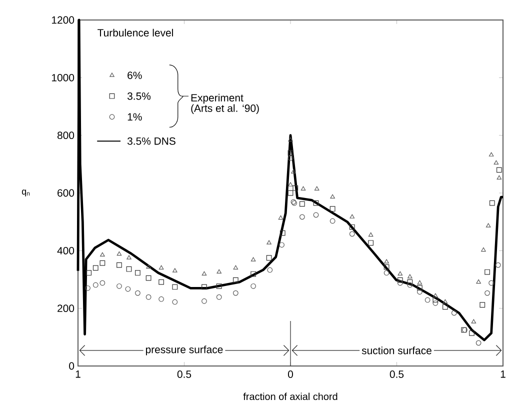  What do you see at coordinates (139, 96) in the screenshot?
I see `legend-label: 3.5%` at bounding box center [139, 96].